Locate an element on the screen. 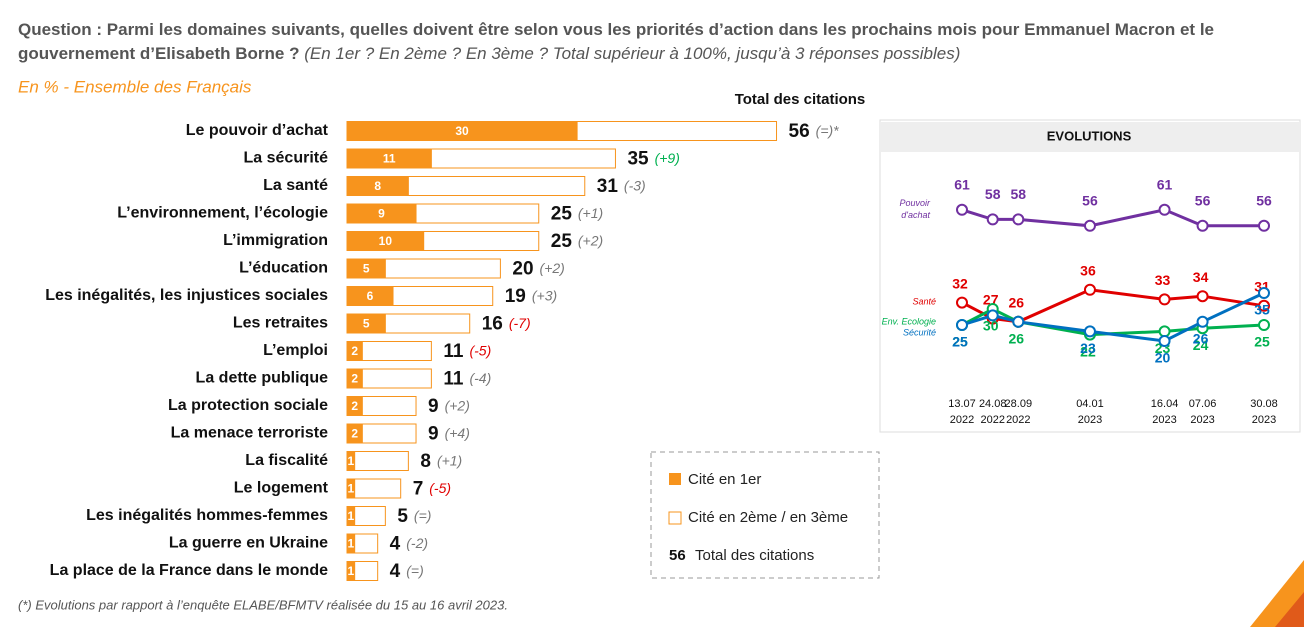 This screenshot has height=627, width=1304. bar-value-label: 1 is located at coordinates (350, 516).